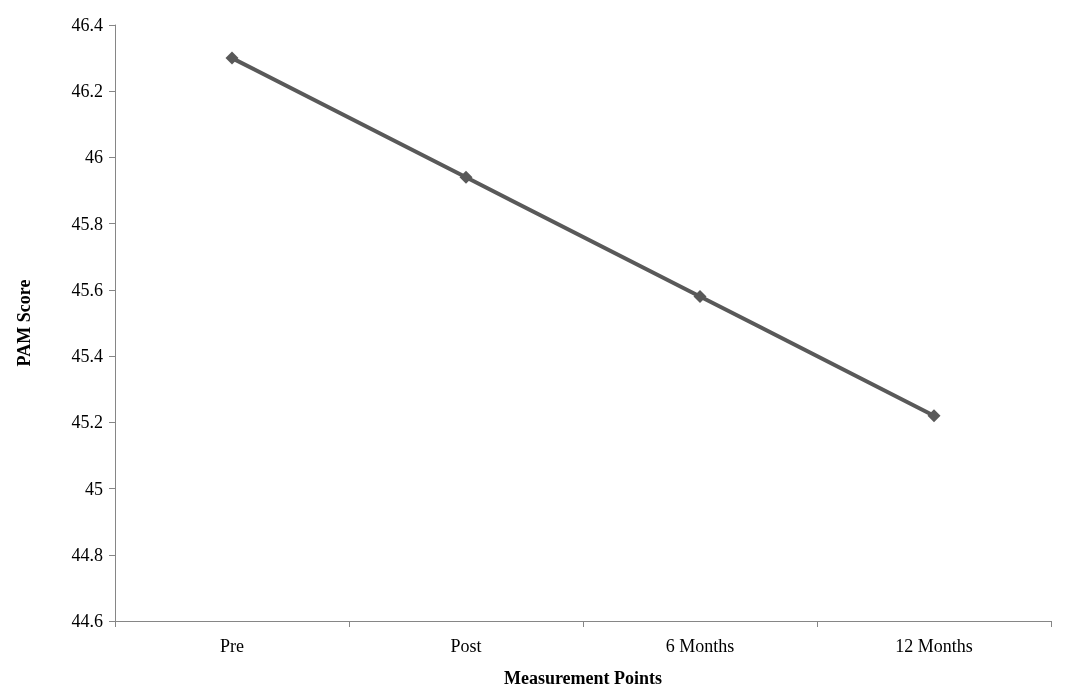 This screenshot has height=696, width=1091. What do you see at coordinates (87, 289) in the screenshot?
I see `y-tick-label: 45.6` at bounding box center [87, 289].